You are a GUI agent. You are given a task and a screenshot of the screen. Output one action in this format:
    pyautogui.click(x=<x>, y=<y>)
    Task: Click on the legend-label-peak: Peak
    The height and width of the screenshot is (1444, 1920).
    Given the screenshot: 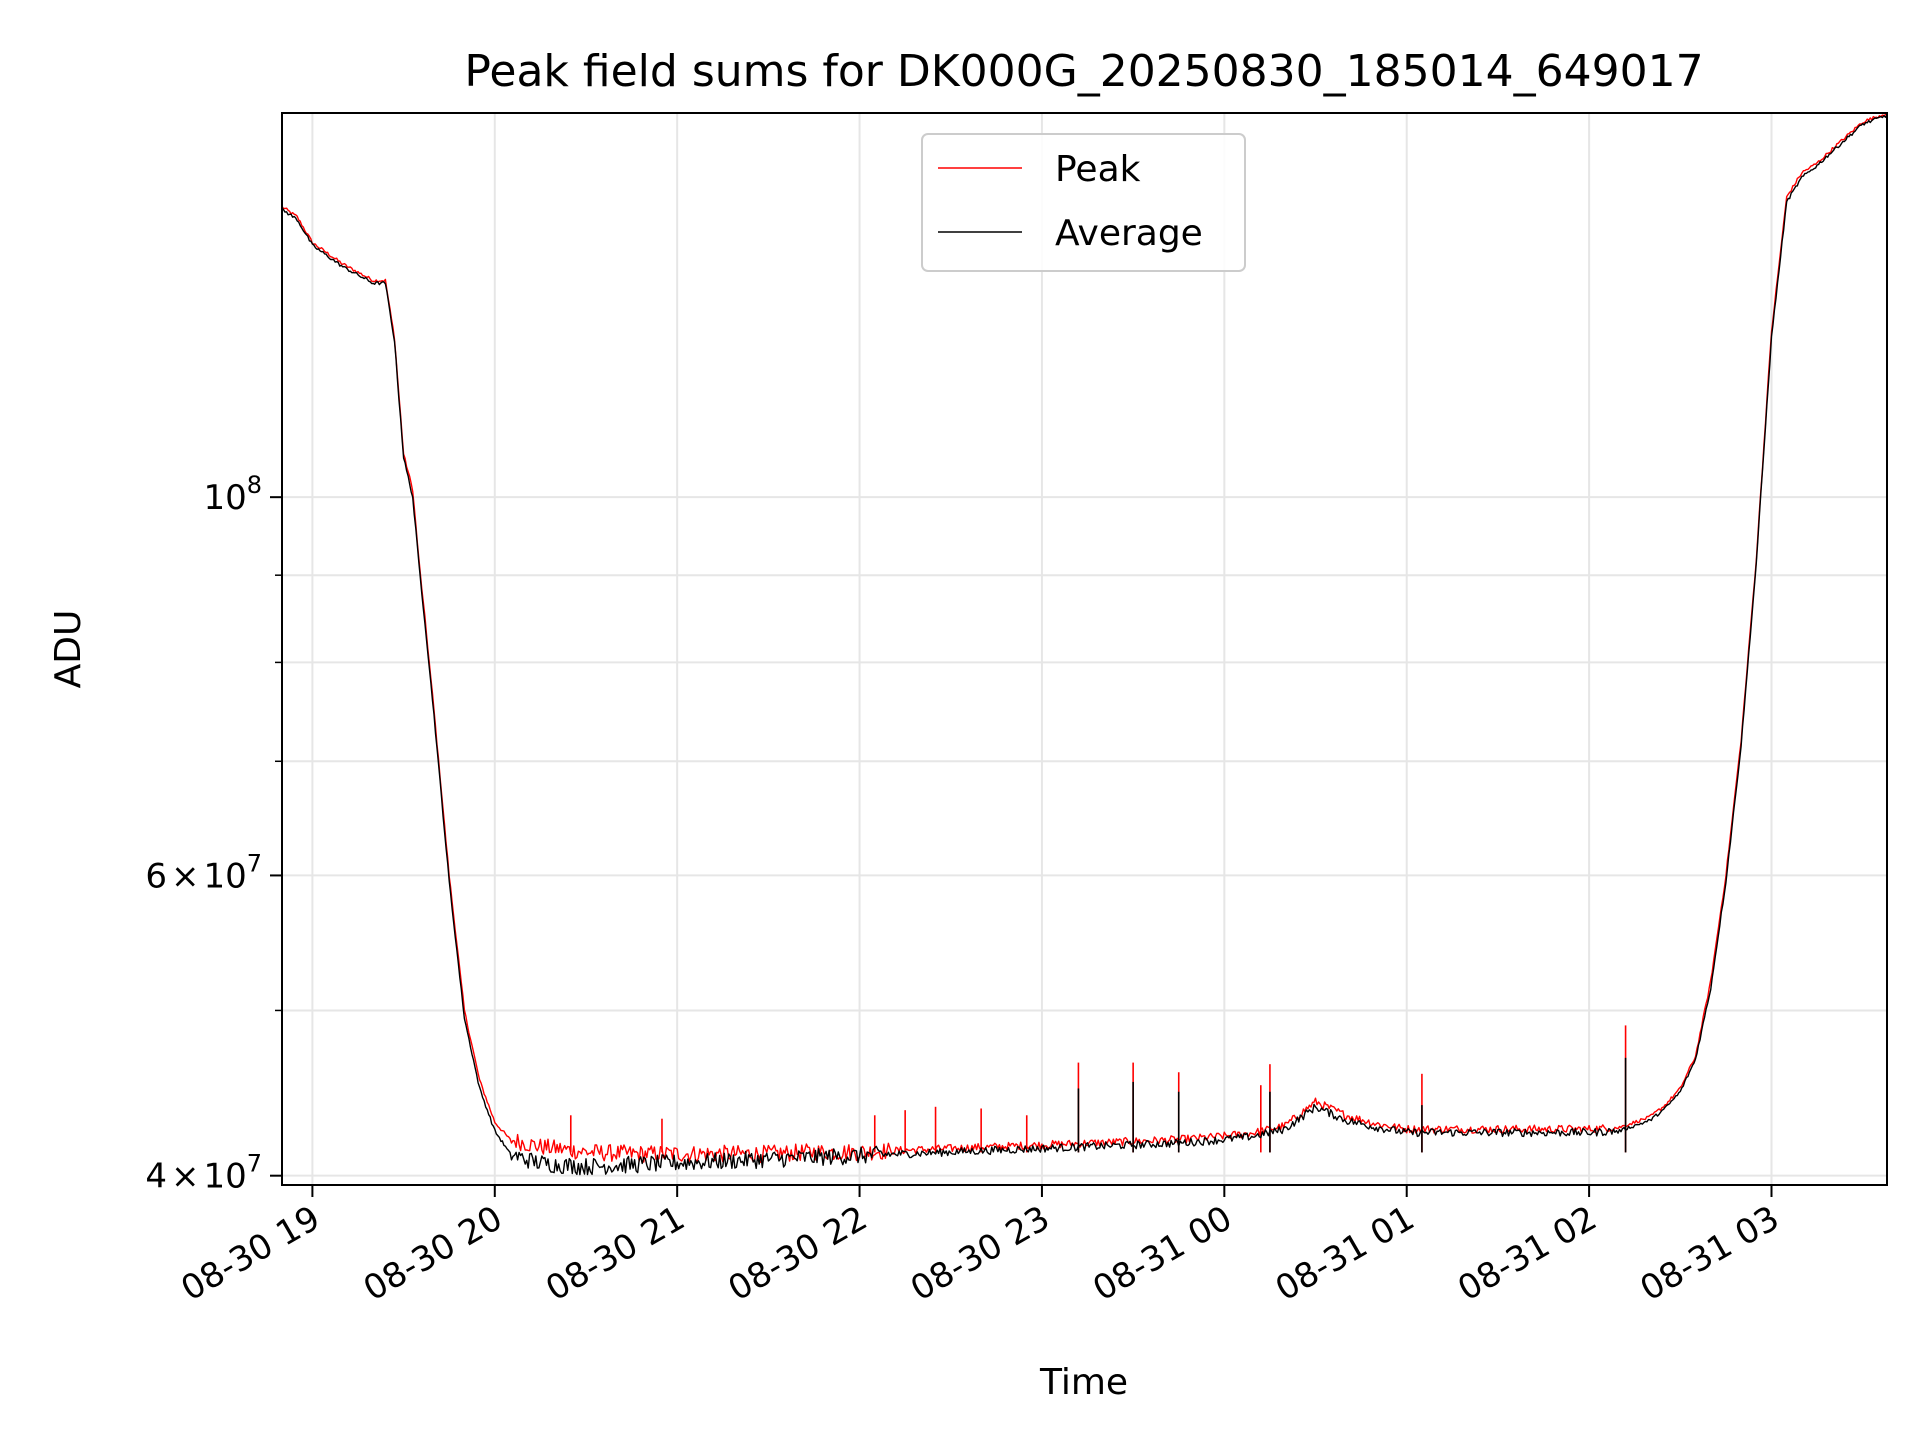 What is the action you would take?
    pyautogui.click(x=1098, y=169)
    